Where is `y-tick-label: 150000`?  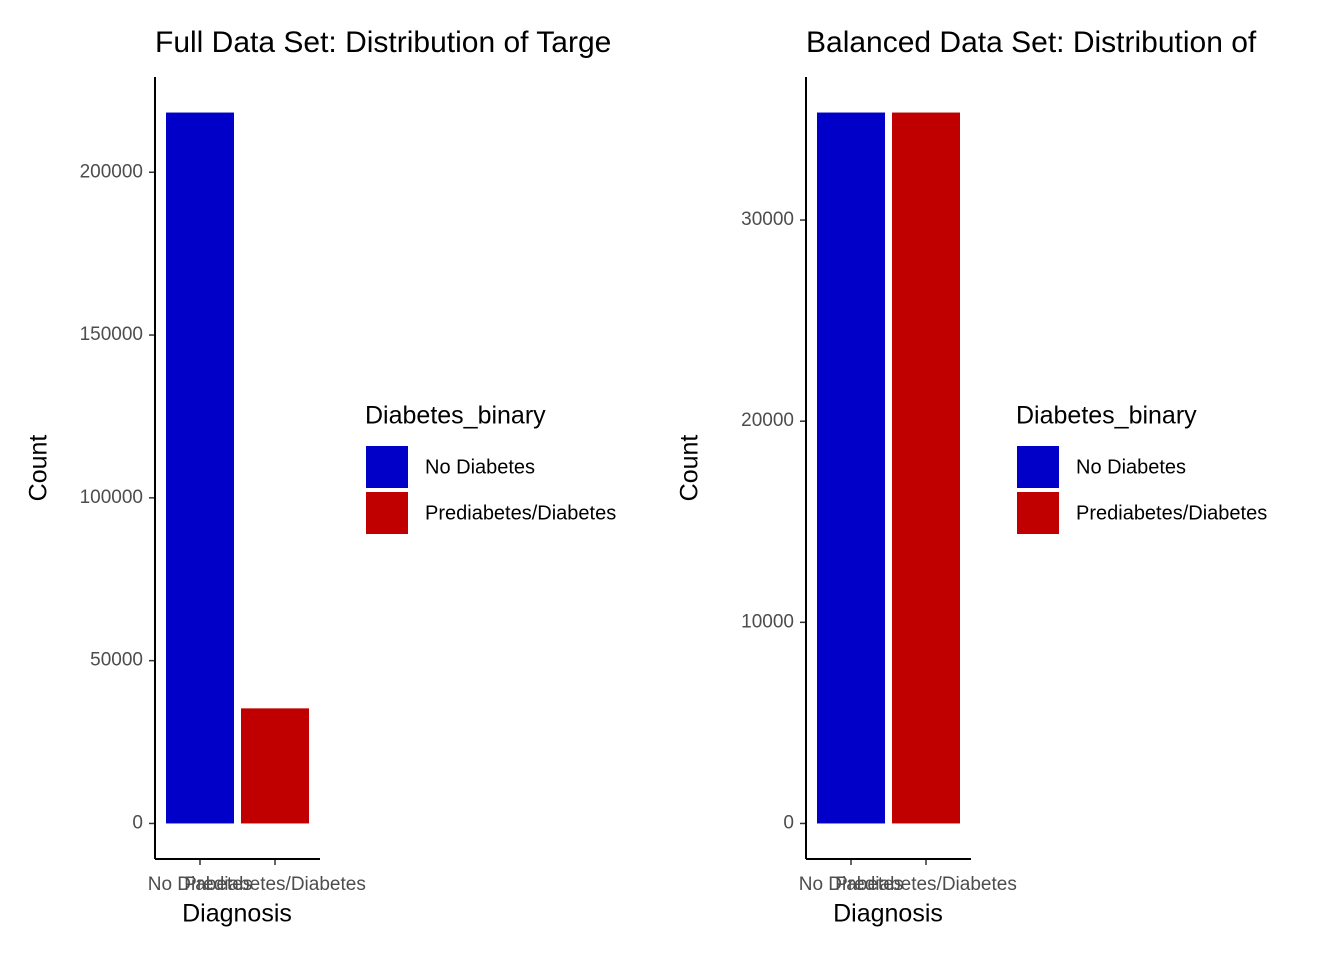 y-tick-label: 150000 is located at coordinates (111, 334).